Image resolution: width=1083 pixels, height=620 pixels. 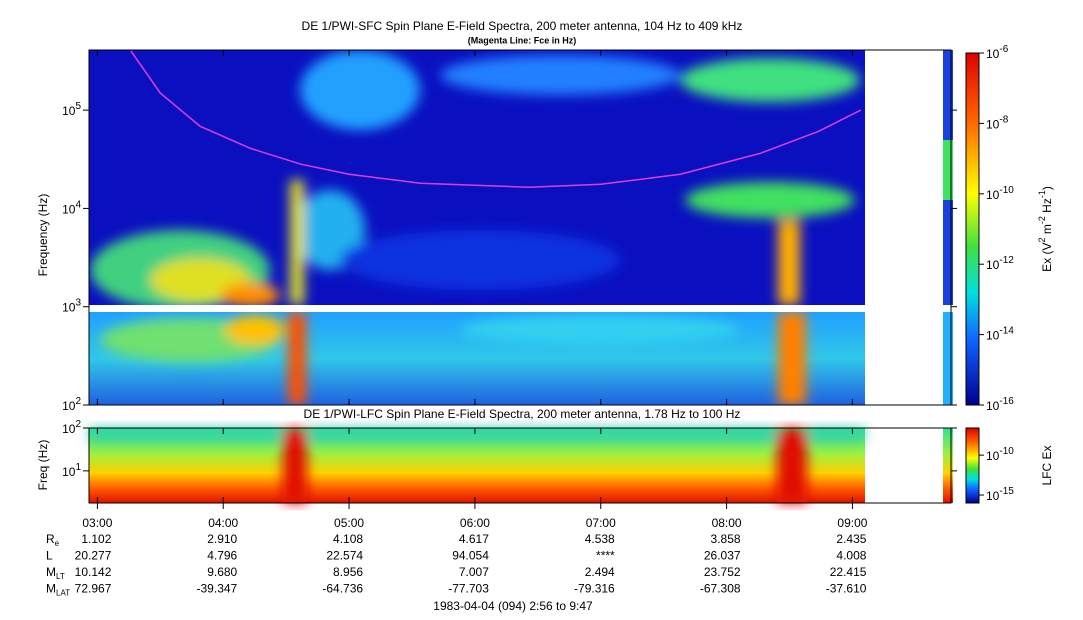 I want to click on colorbar-tick-label-power: -10, so click(x=1006, y=189).